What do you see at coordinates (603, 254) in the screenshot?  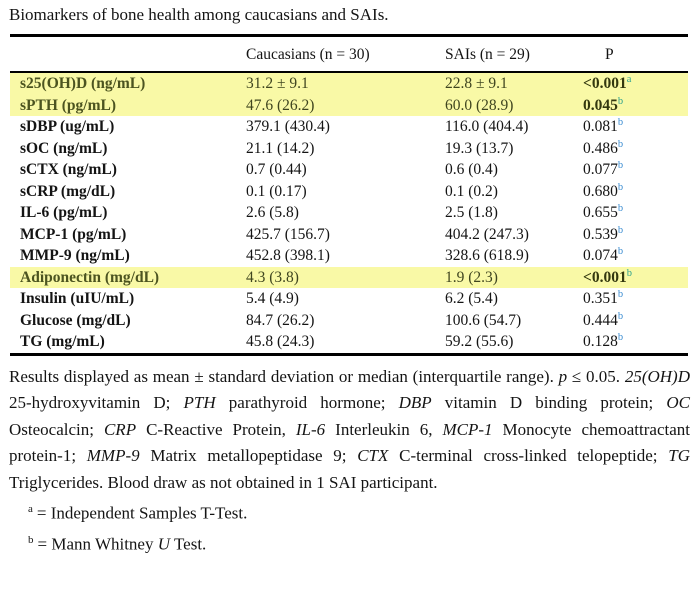 I see `p-value: 0.074b` at bounding box center [603, 254].